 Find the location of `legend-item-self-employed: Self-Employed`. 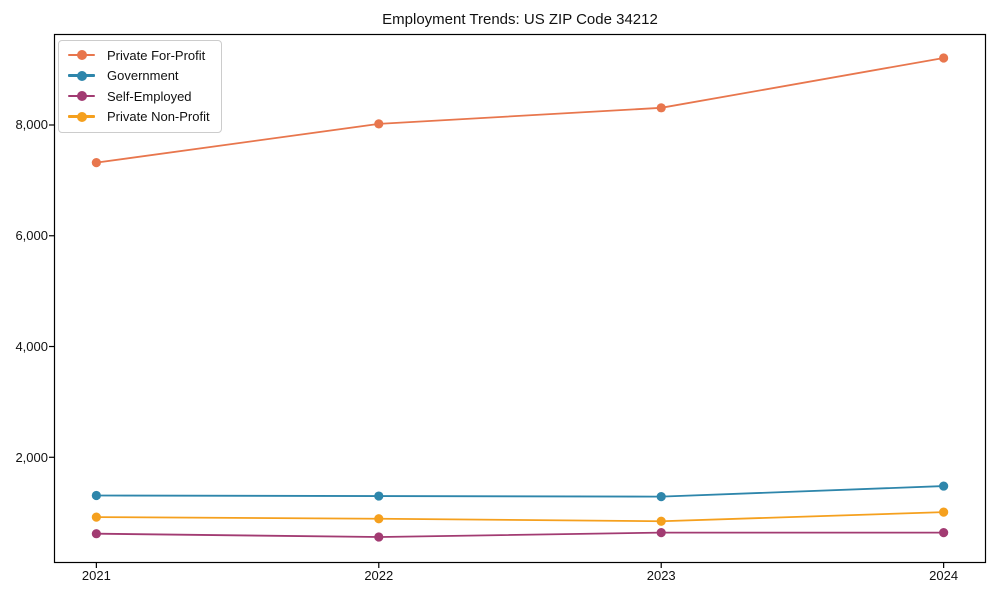

legend-item-self-employed: Self-Employed is located at coordinates (139, 96).